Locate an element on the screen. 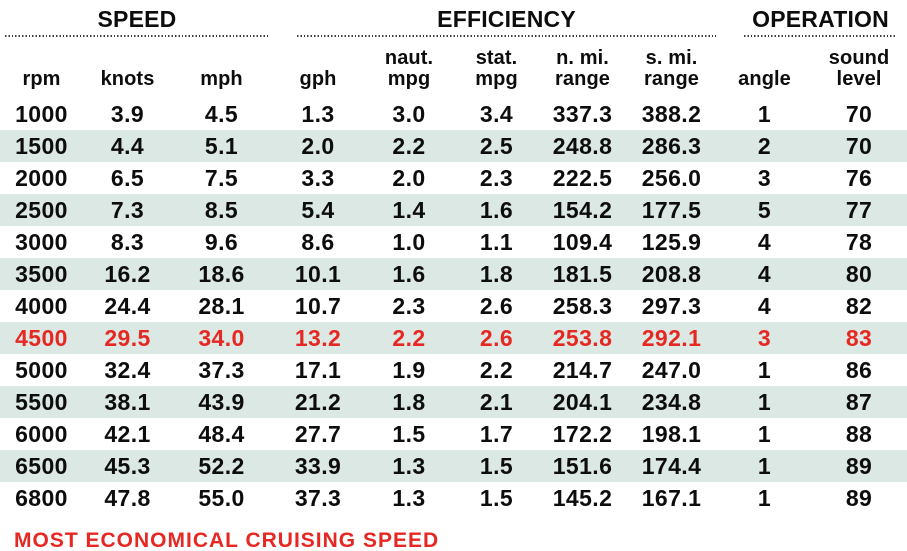  cell-naut-mpg: 1.8 is located at coordinates (409, 402).